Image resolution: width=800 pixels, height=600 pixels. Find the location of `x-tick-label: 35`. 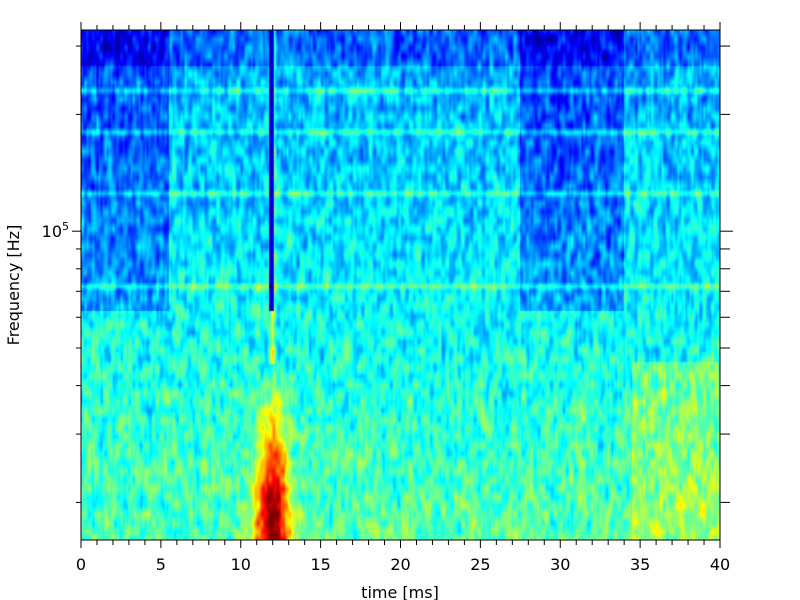

x-tick-label: 35 is located at coordinates (640, 564).